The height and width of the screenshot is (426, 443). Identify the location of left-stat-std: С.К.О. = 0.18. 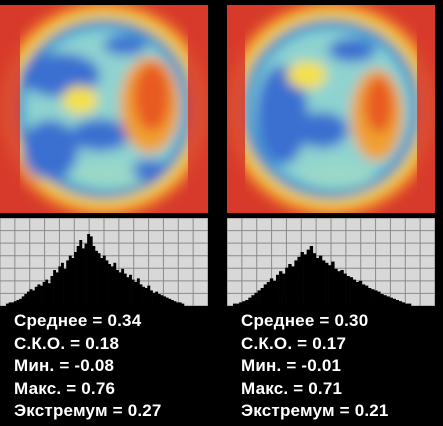
(67, 343).